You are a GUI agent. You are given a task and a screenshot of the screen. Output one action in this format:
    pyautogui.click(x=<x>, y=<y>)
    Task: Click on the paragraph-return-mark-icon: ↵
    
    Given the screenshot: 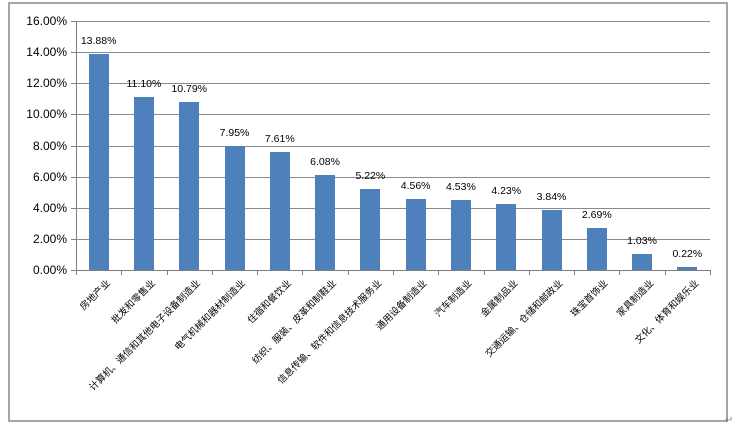 What is the action you would take?
    pyautogui.click(x=729, y=420)
    